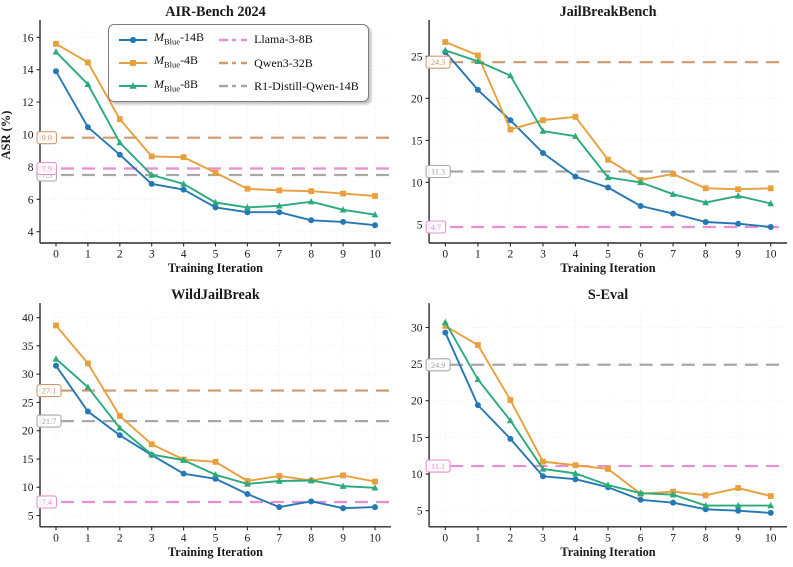  I want to click on legend-swatch-triangle, so click(133, 86).